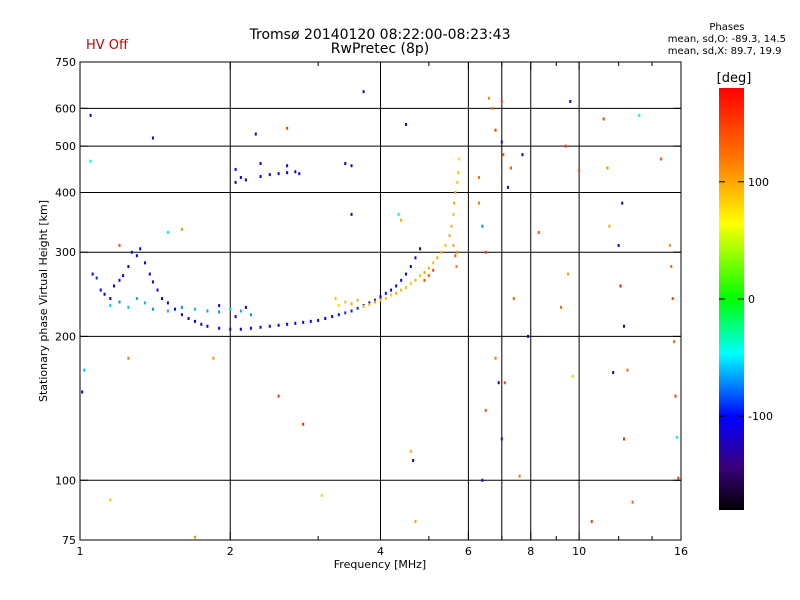  Describe the element at coordinates (760, 416) in the screenshot. I see `colorbar-tick-label: -100` at that location.